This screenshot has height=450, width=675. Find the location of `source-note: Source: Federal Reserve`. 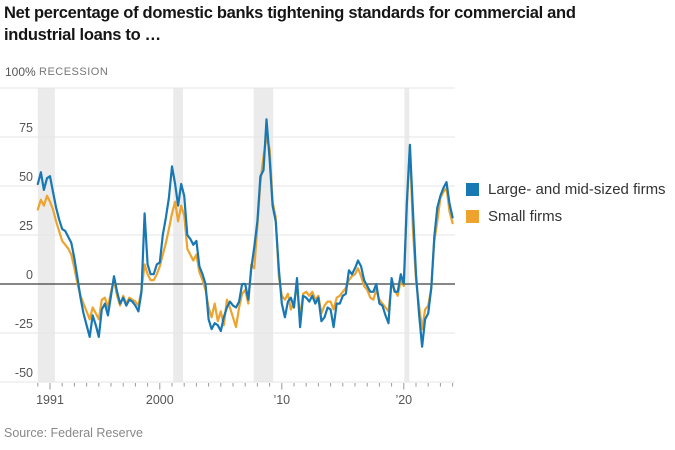

source-note: Source: Federal Reserve is located at coordinates (73, 433).